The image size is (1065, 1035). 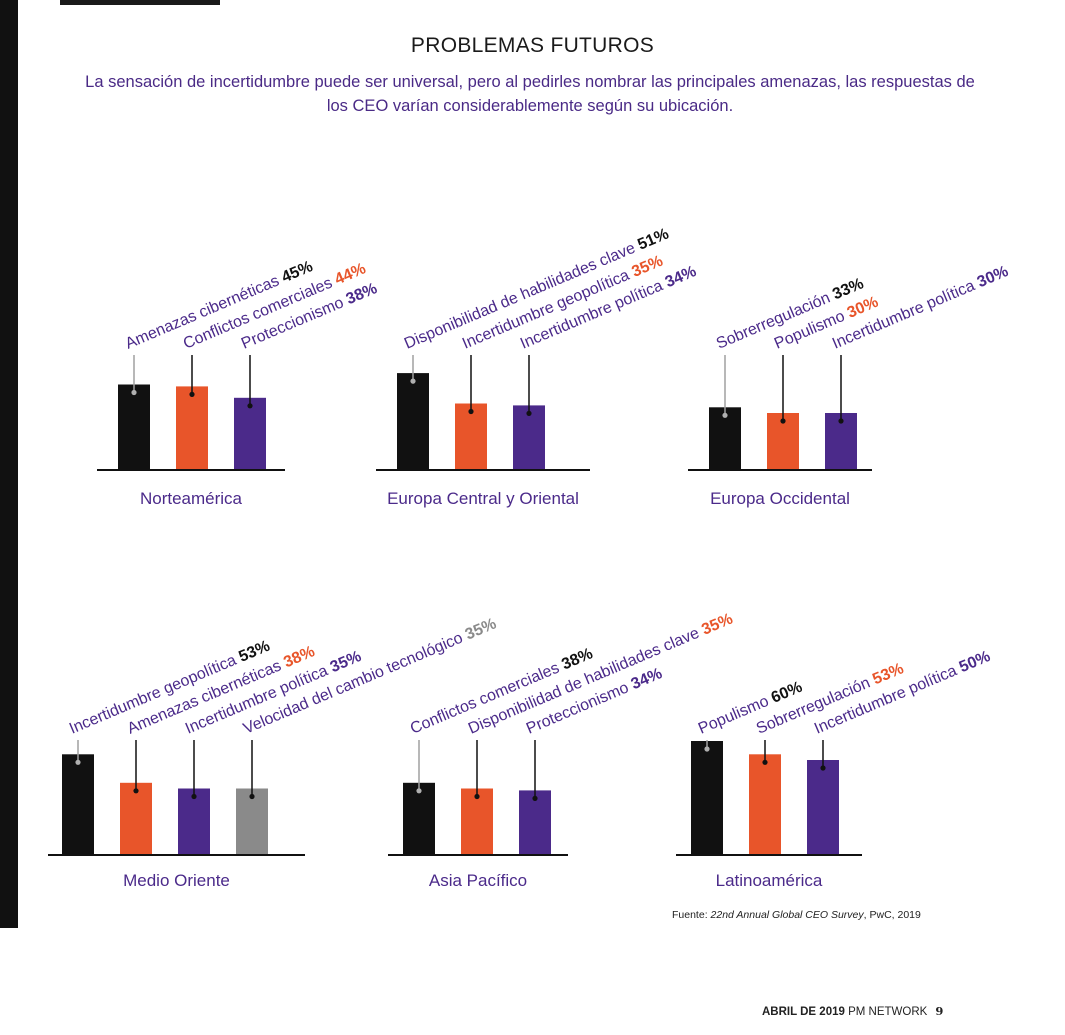 I want to click on page-title: PROBLEMAS FUTUROS, so click(x=532, y=45).